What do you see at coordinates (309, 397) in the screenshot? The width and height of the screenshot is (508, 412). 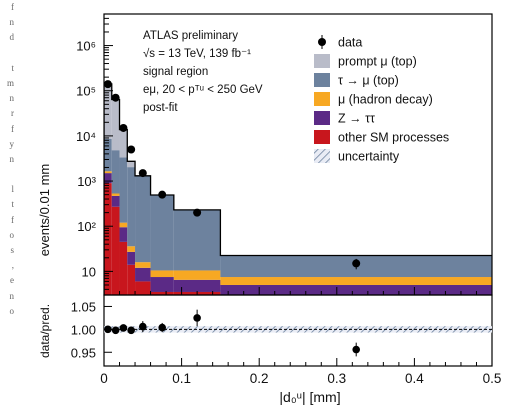 I see `x-axis-title: |d₀ᵘ| [mm]` at bounding box center [309, 397].